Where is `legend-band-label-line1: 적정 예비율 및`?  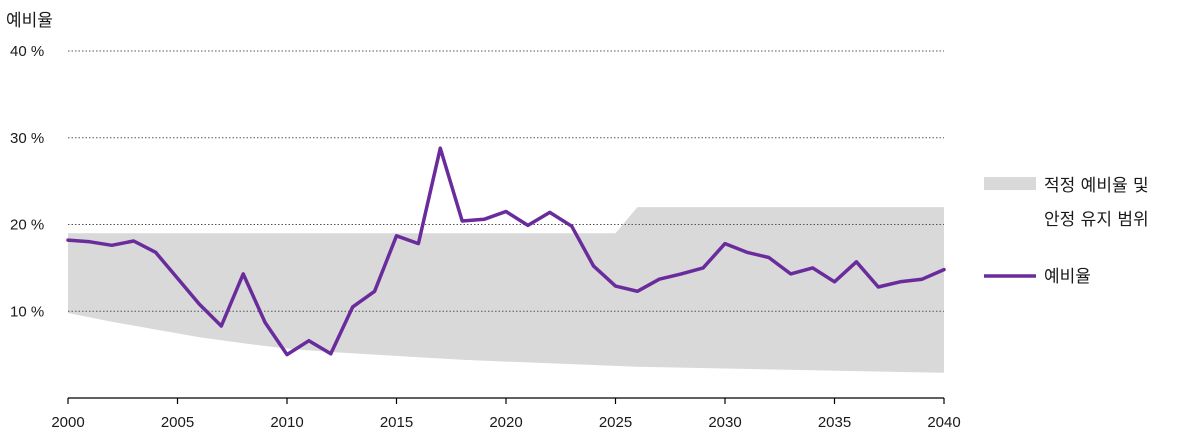 legend-band-label-line1: 적정 예비율 및 is located at coordinates (1096, 186).